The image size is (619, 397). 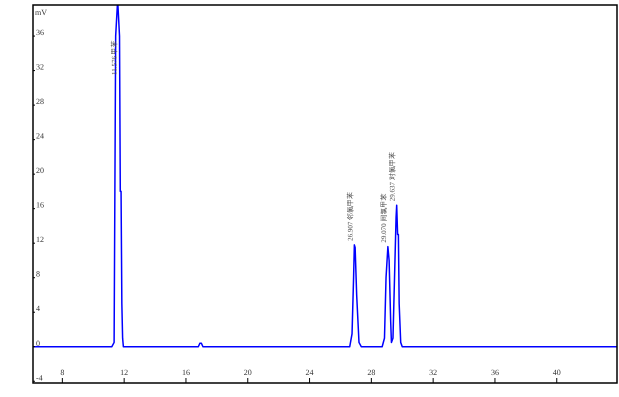 I want to click on y-tick-label: 16, so click(x=40, y=205).